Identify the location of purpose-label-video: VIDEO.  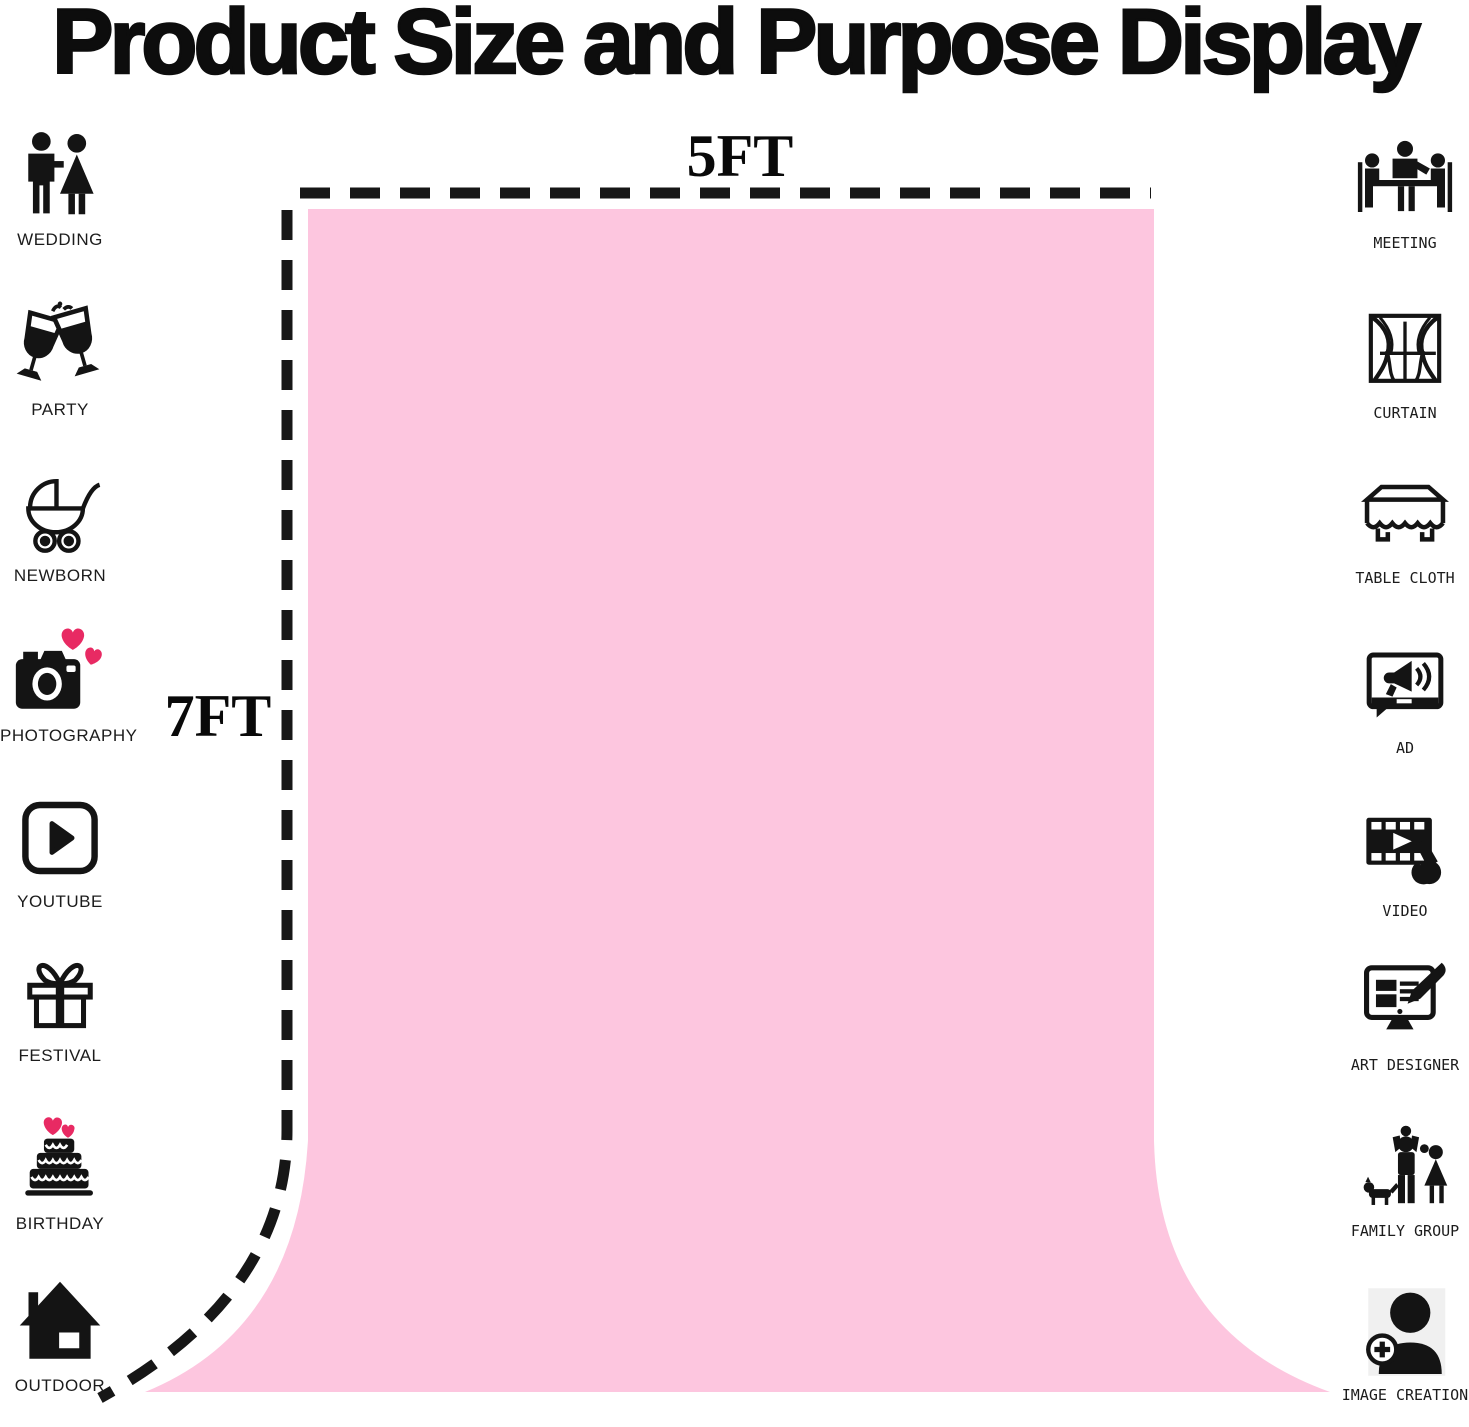
(1405, 911).